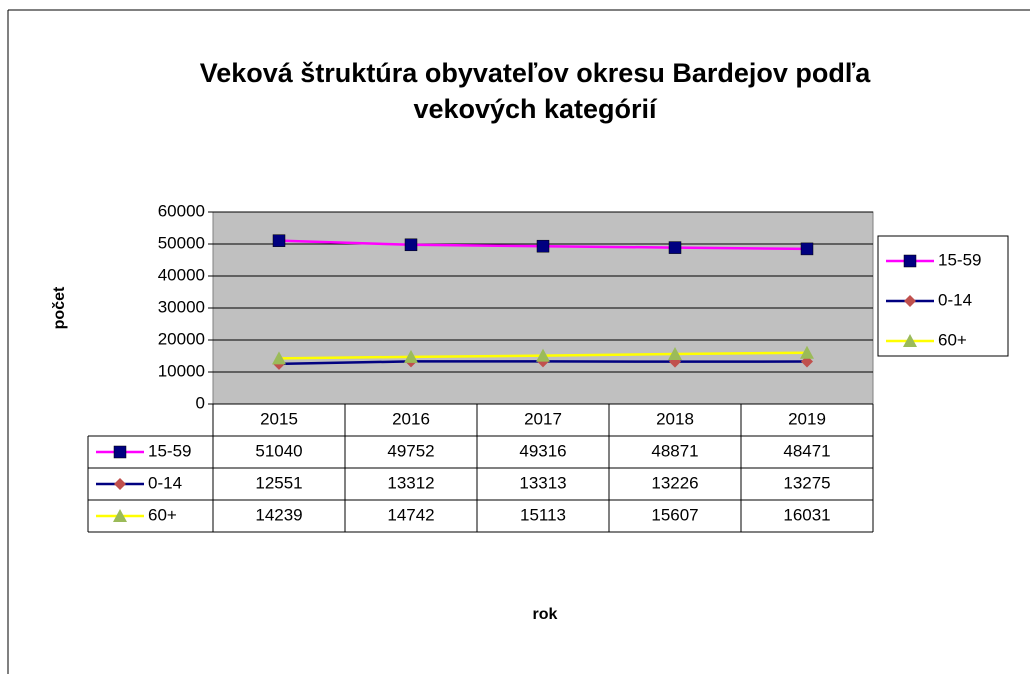  What do you see at coordinates (279, 418) in the screenshot?
I see `x-tick-label: 2015` at bounding box center [279, 418].